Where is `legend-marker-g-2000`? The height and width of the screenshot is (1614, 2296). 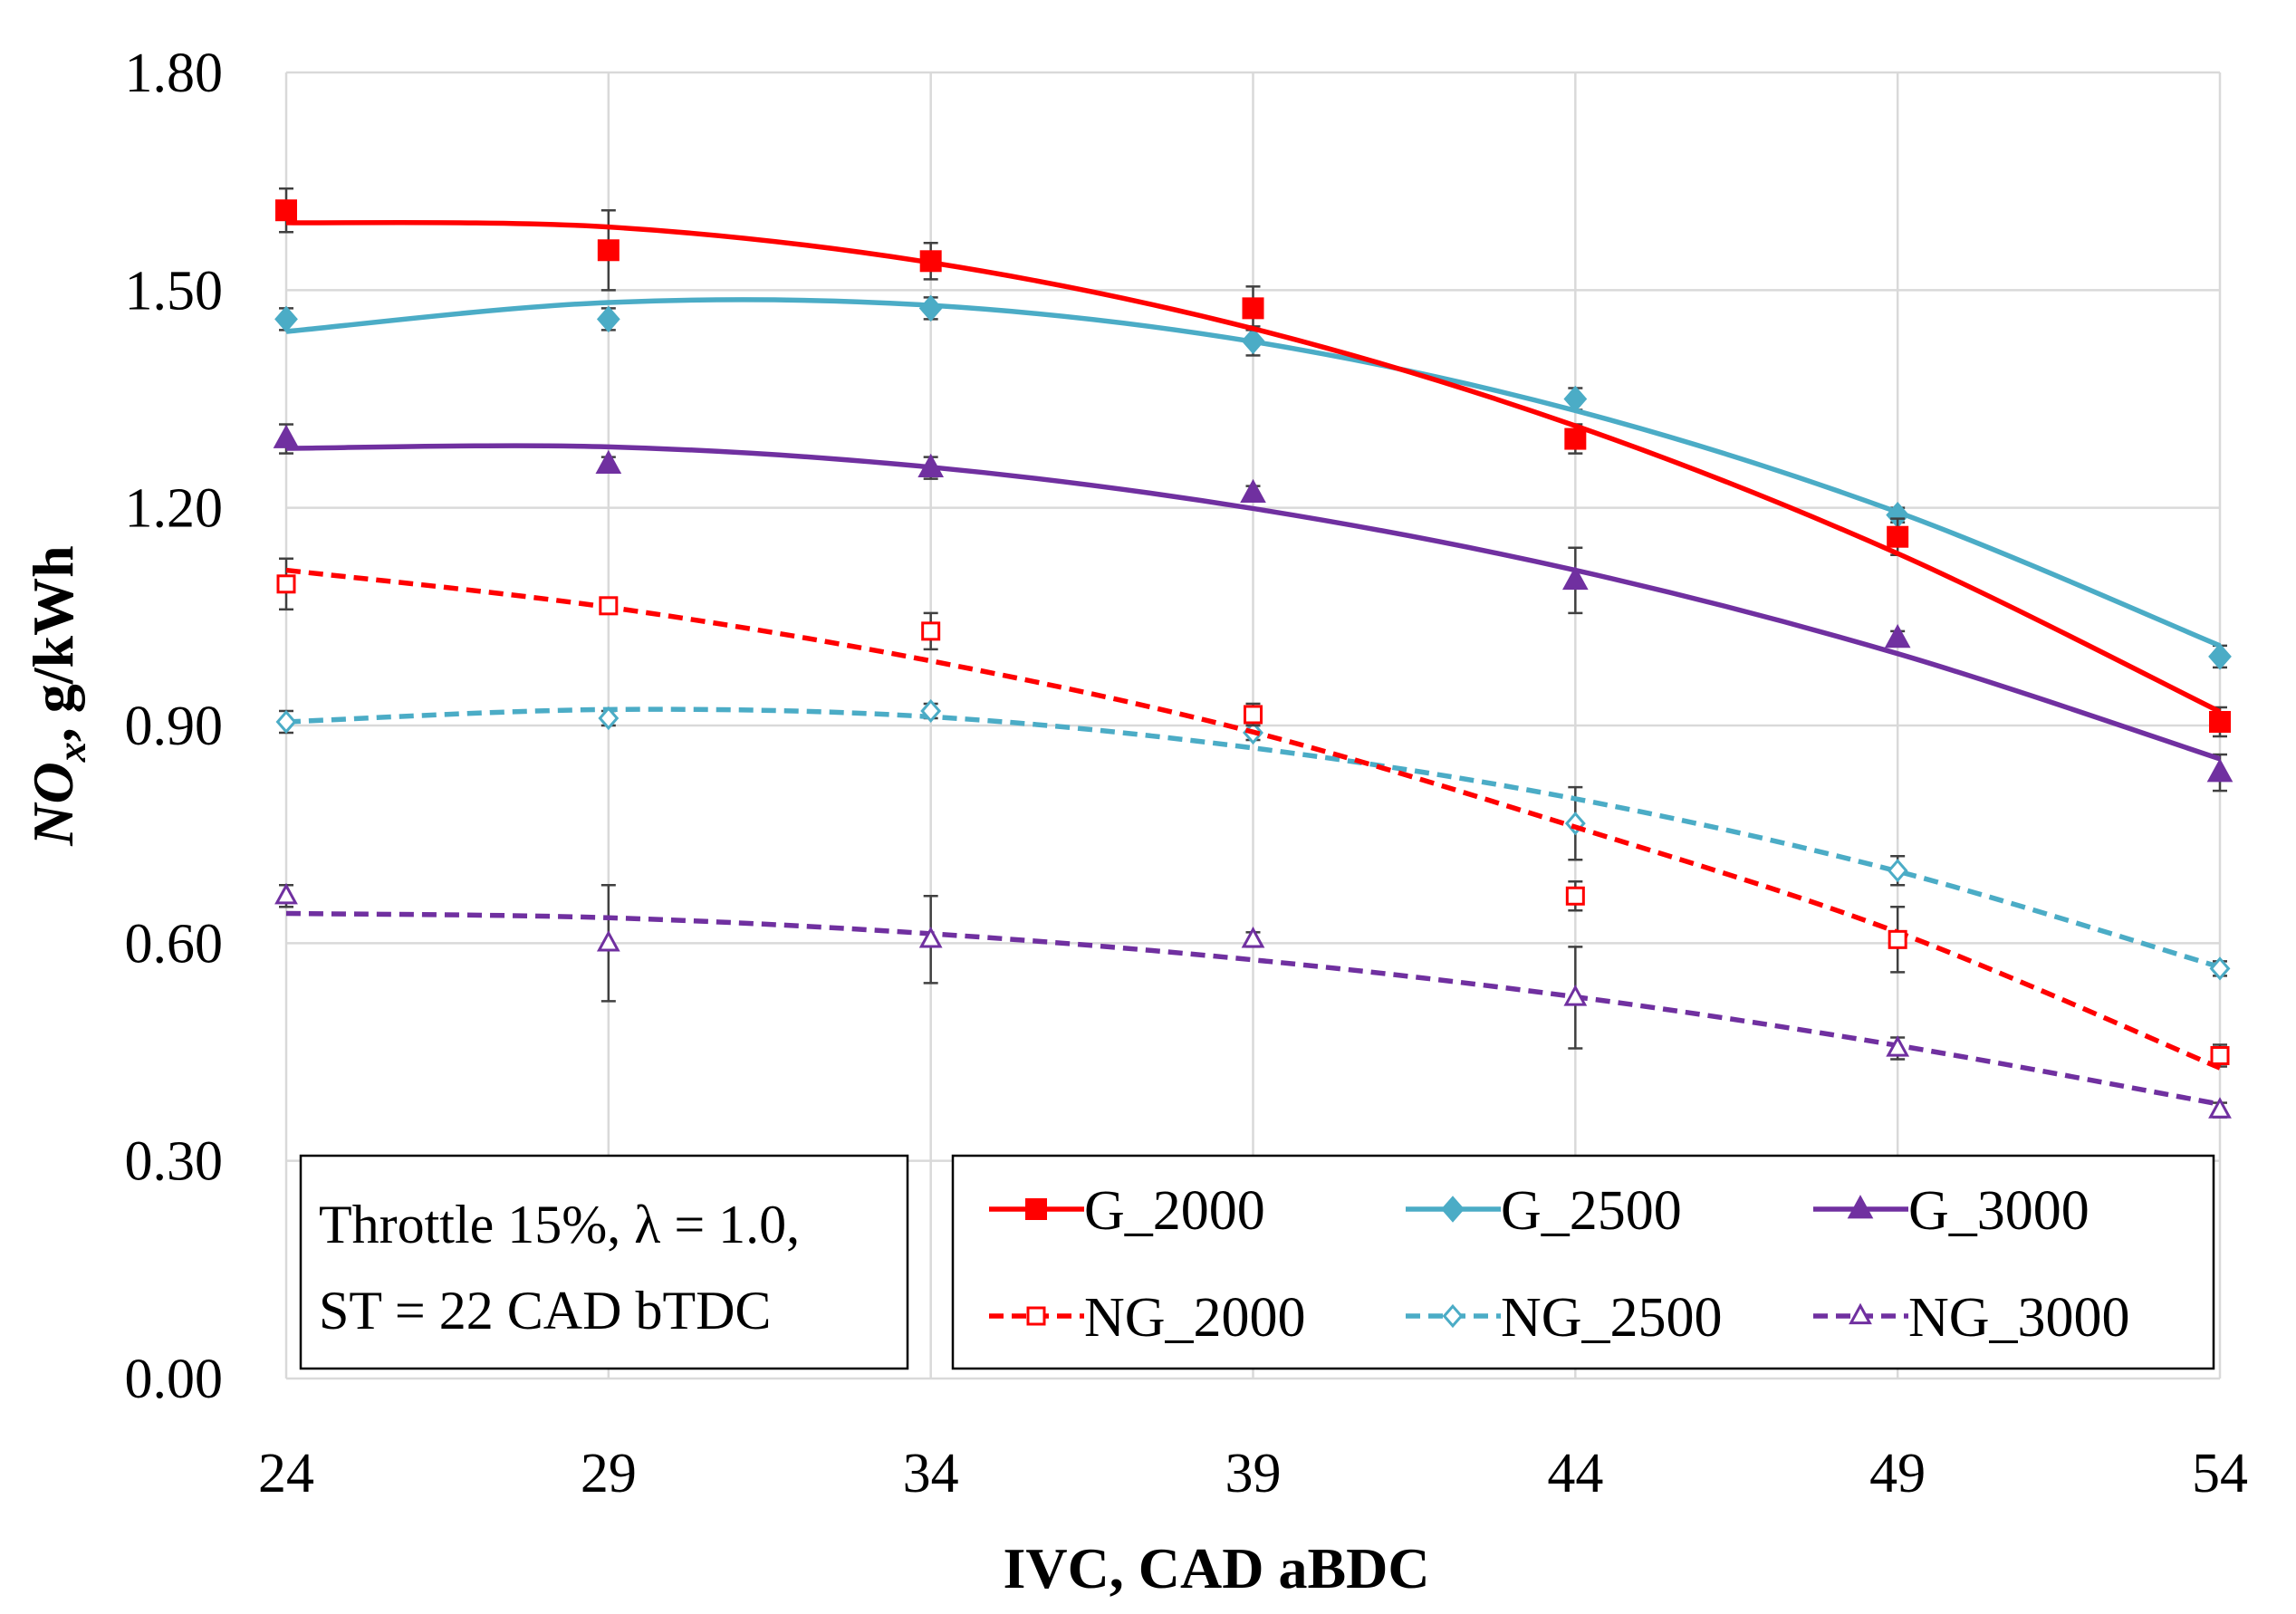
legend-marker-g-2000 is located at coordinates (1036, 1209).